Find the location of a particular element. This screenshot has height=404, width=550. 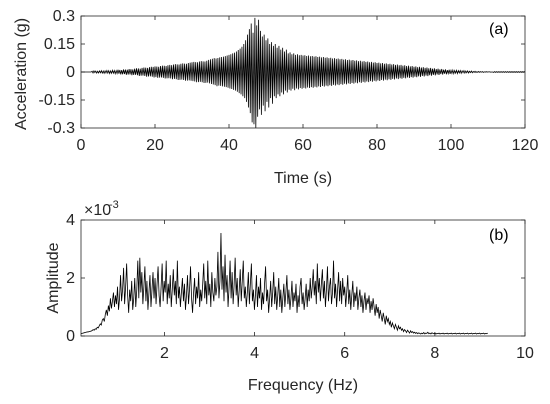

panel-a-x-tick-label: 80 is located at coordinates (377, 145).